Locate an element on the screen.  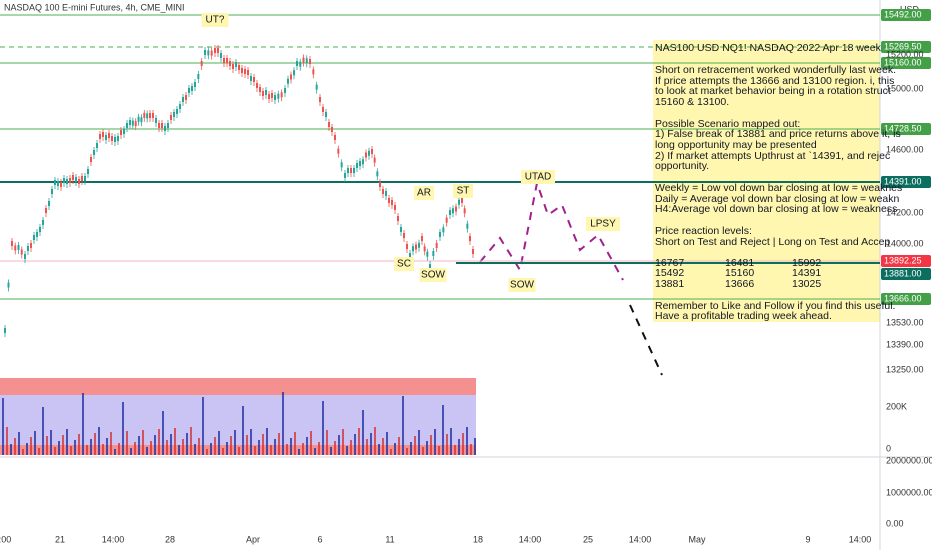
note-line: Price reaction levels: is located at coordinates (703, 231).